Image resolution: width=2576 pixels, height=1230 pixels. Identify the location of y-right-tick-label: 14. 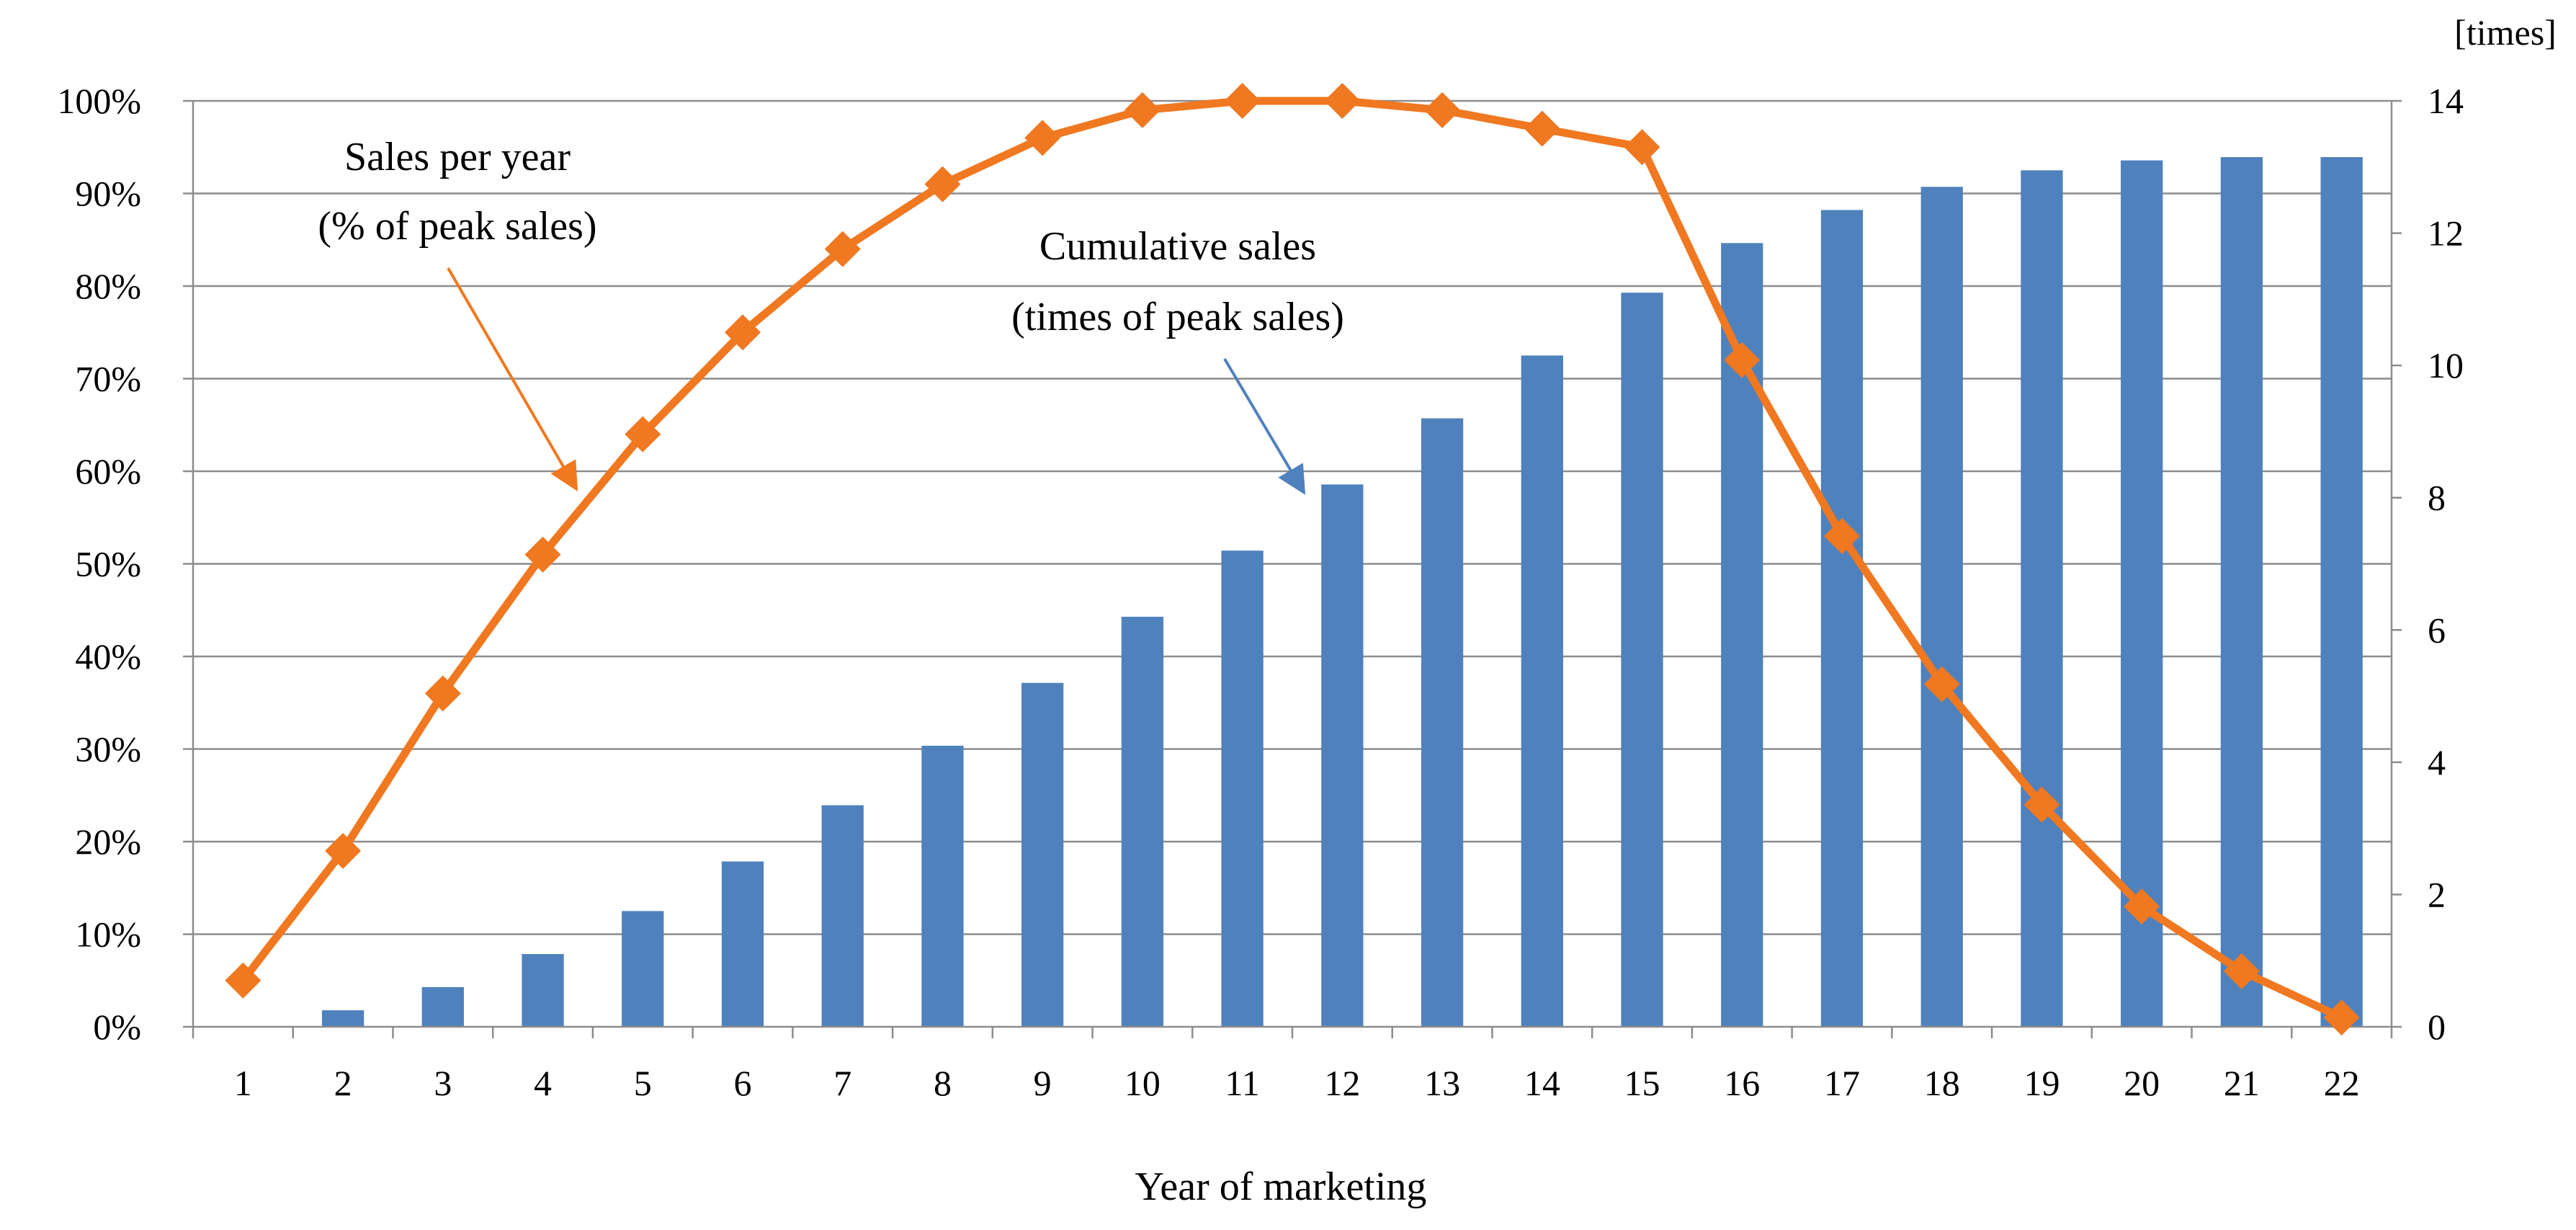
(2446, 101).